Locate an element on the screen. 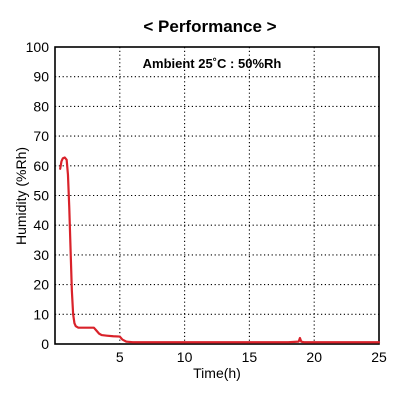 The width and height of the screenshot is (400, 400). y-tick-label: 20 is located at coordinates (41, 285).